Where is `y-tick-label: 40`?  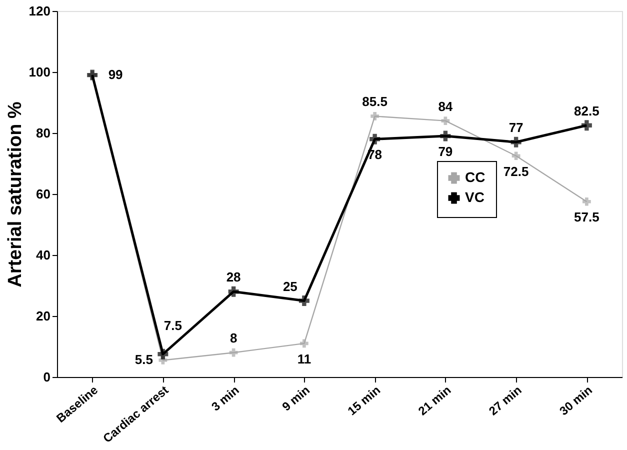 y-tick-label: 40 is located at coordinates (43, 255).